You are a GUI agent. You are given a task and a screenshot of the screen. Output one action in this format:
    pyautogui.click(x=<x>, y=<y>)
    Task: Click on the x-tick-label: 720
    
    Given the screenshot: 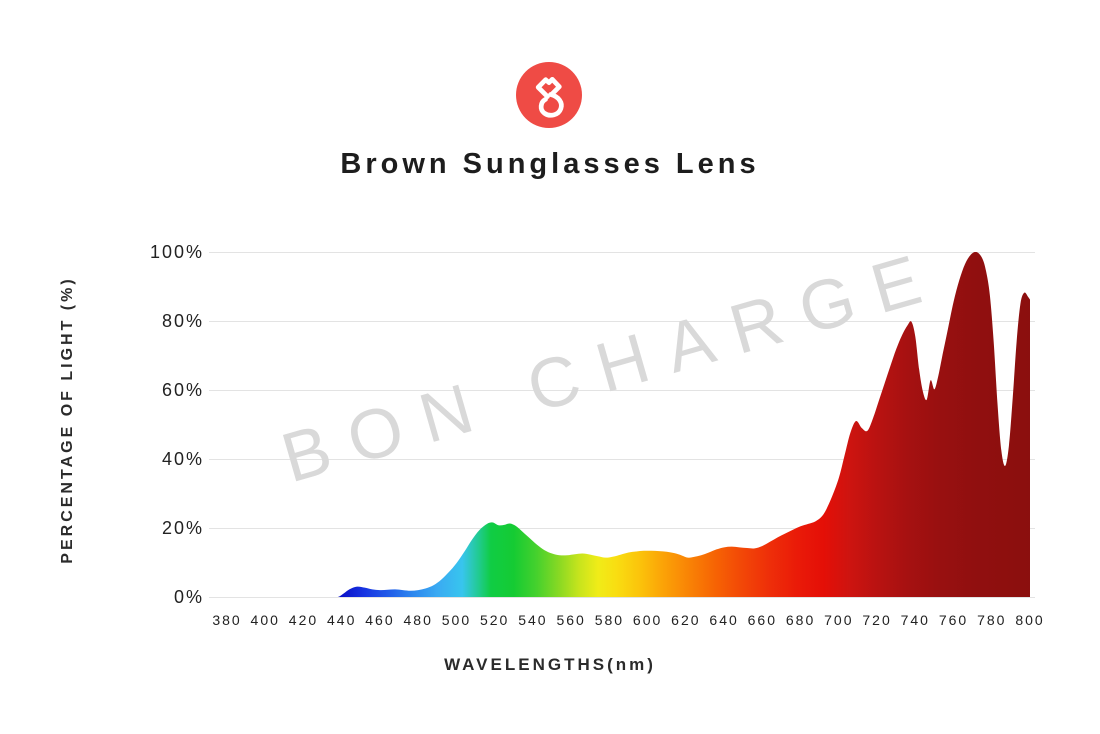 What is the action you would take?
    pyautogui.click(x=877, y=620)
    